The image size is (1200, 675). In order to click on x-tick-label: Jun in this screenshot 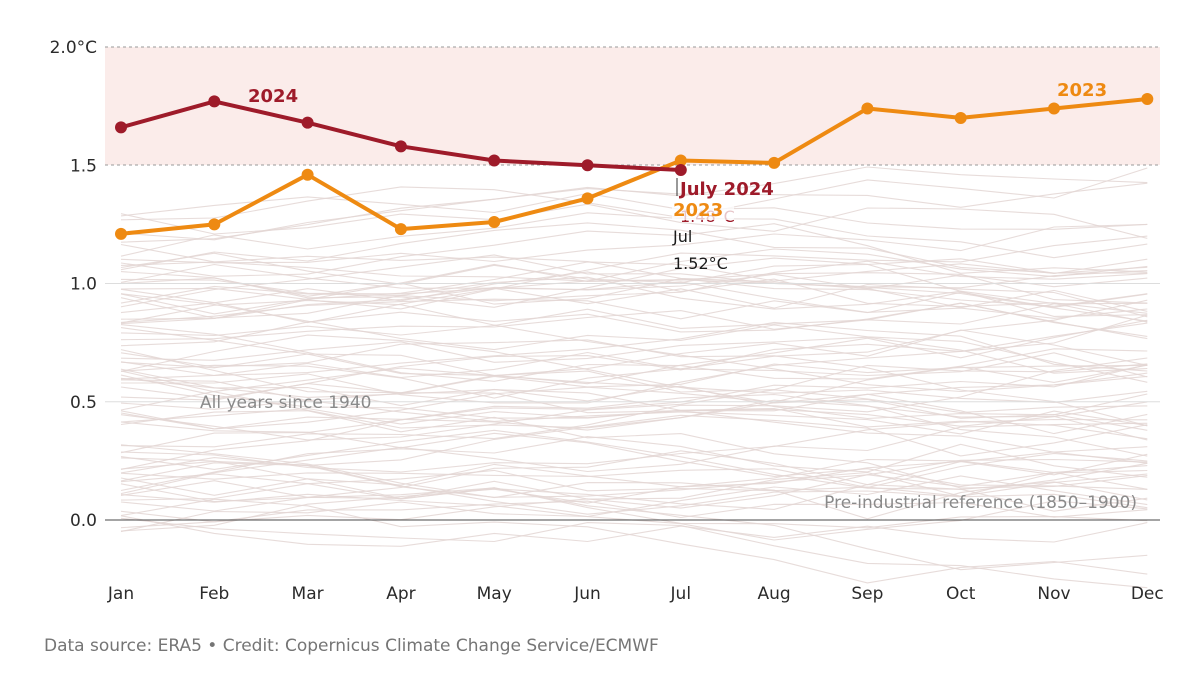, I will do `click(587, 594)`.